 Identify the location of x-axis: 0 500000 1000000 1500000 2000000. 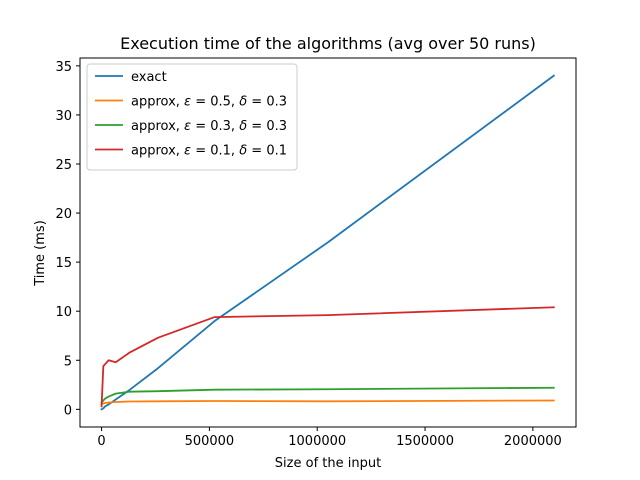
(329, 438).